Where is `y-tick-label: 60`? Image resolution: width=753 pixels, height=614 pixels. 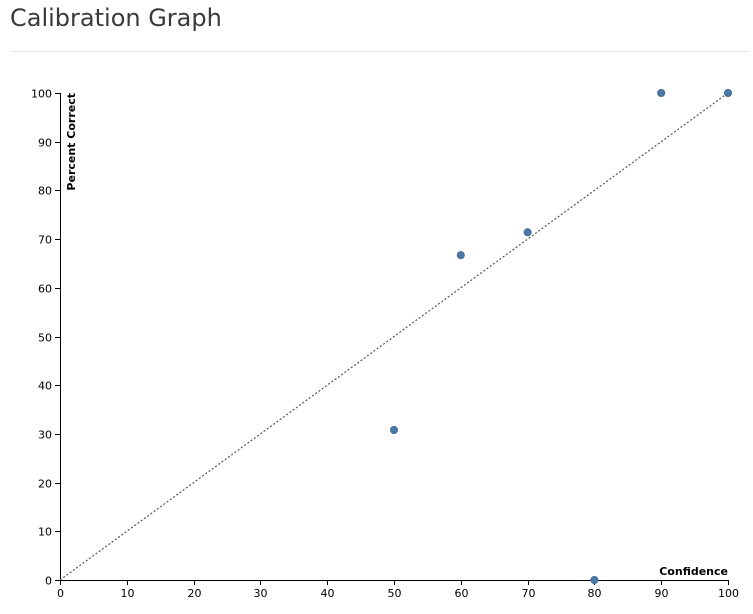
y-tick-label: 60 is located at coordinates (45, 289).